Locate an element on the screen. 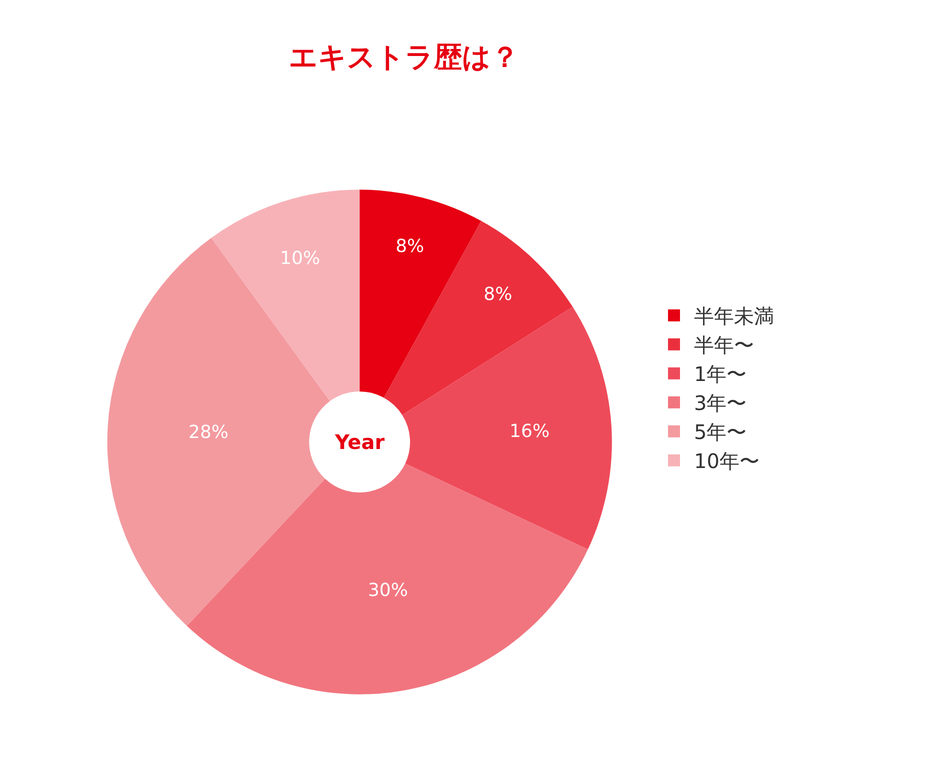  legend-label: 10年〜 is located at coordinates (727, 461).